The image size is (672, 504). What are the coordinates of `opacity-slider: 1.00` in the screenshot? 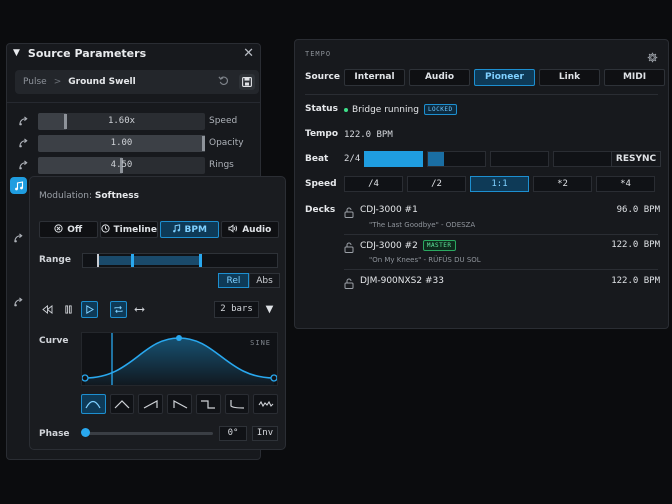 It's located at (121, 143).